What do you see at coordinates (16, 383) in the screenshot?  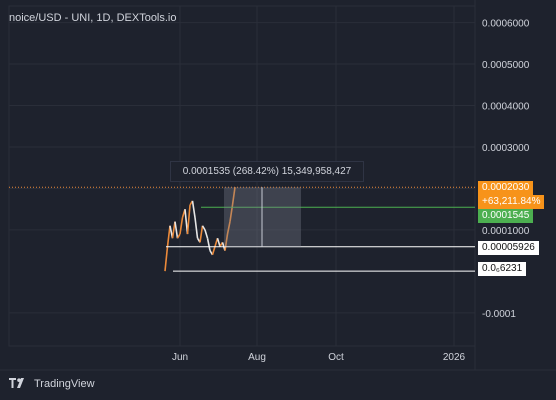 I see `tradingview-logo-icon` at bounding box center [16, 383].